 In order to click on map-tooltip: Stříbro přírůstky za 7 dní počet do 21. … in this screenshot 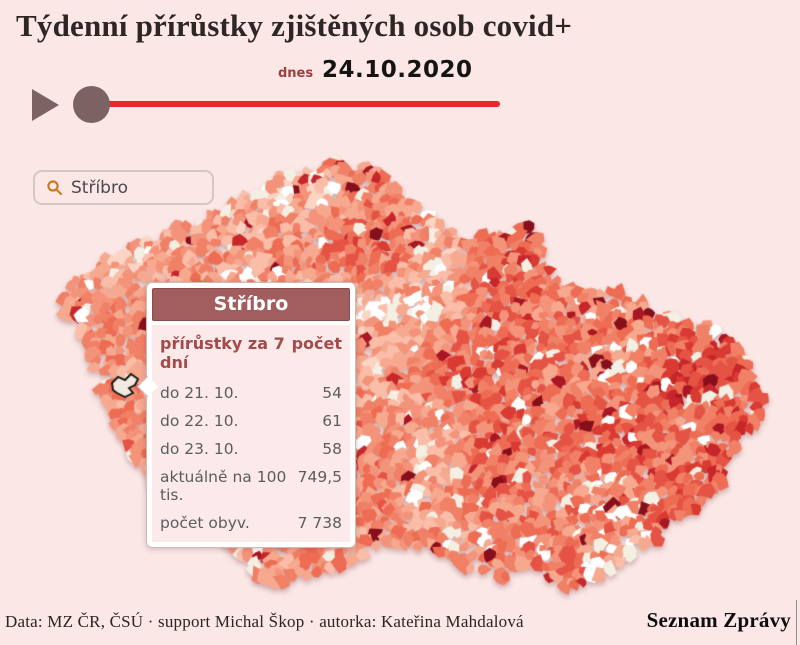, I will do `click(246, 415)`.